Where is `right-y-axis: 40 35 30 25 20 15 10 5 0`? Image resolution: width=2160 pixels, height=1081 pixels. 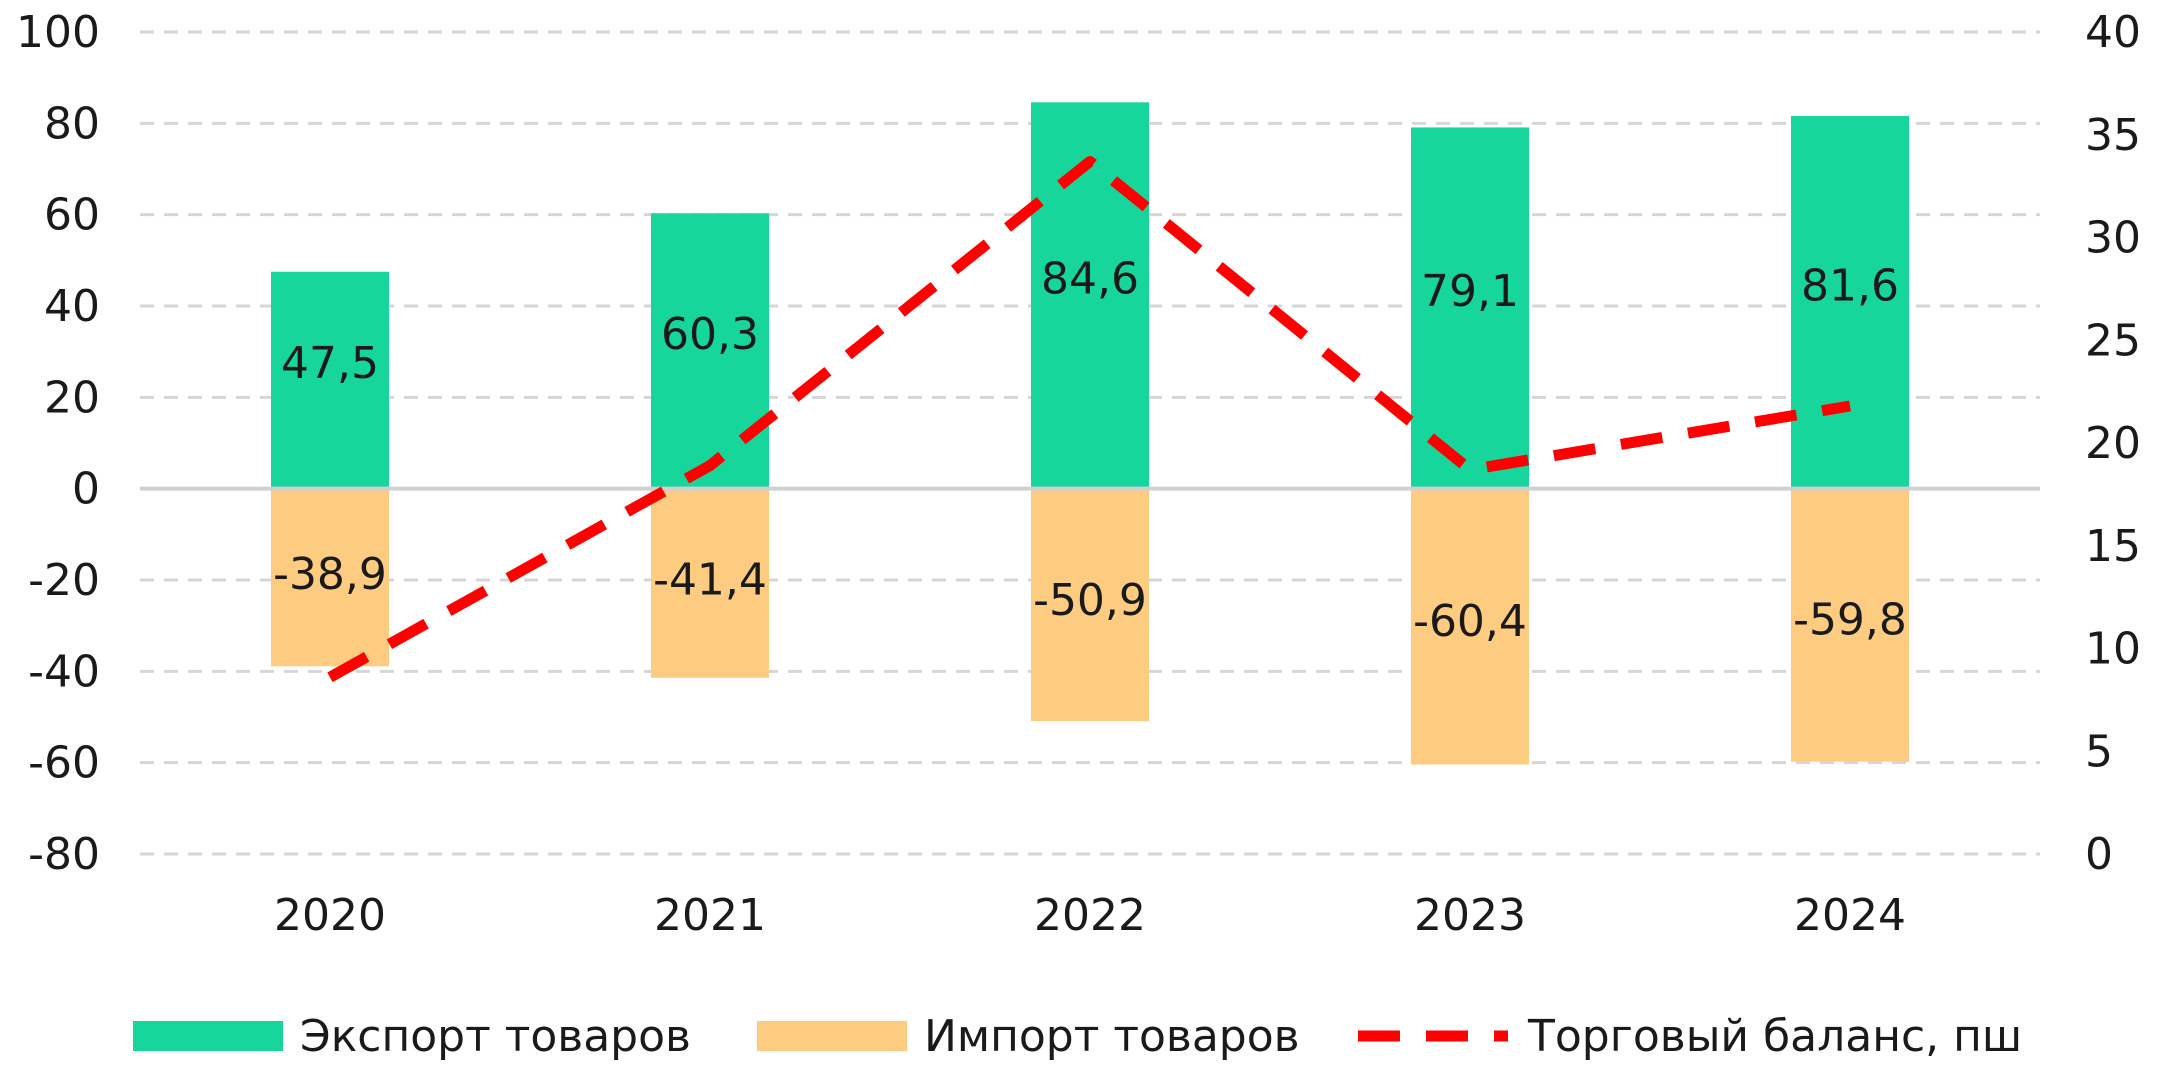 right-y-axis: 40 35 30 25 20 15 10 5 0 is located at coordinates (2113, 443).